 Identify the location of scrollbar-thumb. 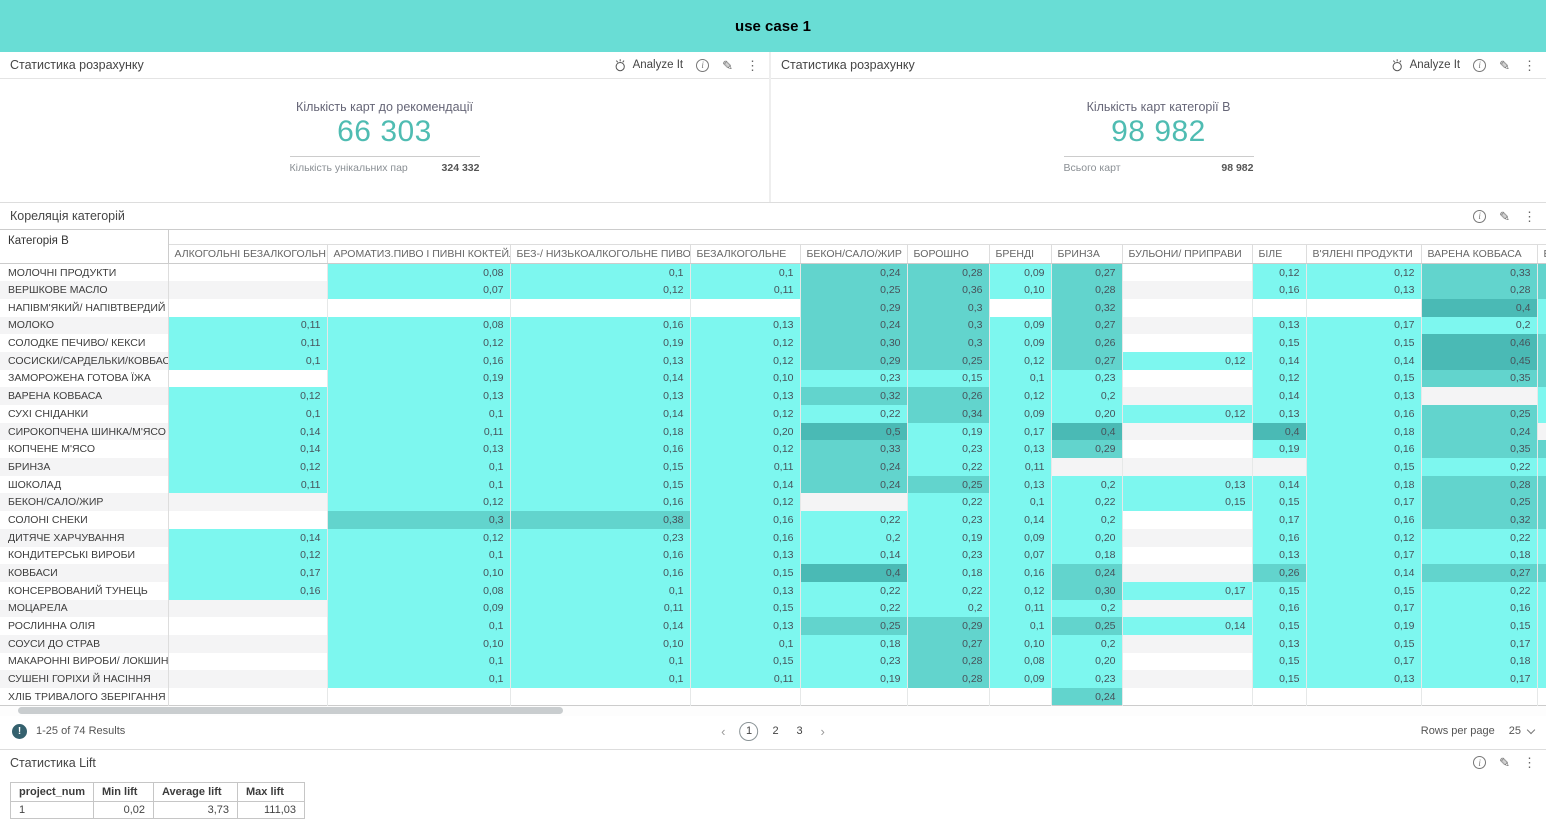
(290, 711).